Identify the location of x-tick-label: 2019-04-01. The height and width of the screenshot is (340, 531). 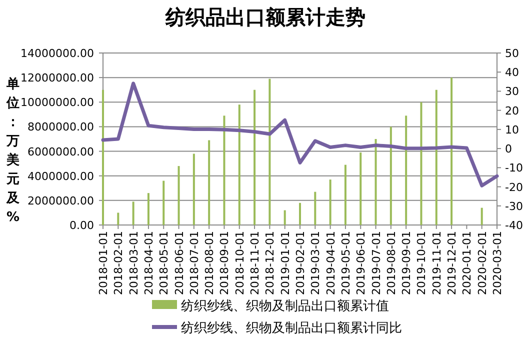
(331, 263).